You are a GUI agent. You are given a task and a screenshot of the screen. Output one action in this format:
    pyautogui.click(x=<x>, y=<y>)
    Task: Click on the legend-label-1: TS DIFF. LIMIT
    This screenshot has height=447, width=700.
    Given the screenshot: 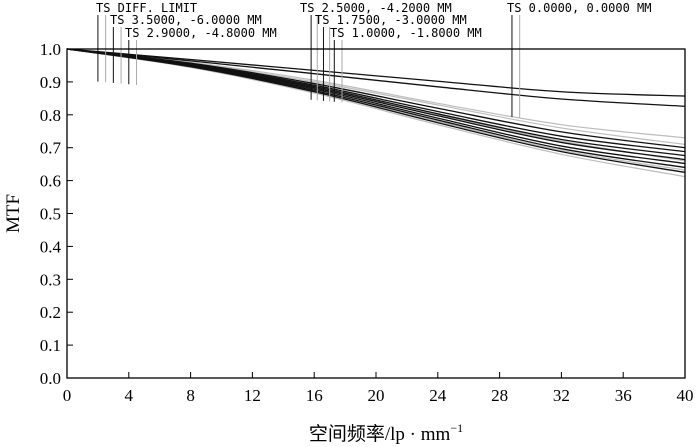 What is the action you would take?
    pyautogui.click(x=146, y=8)
    